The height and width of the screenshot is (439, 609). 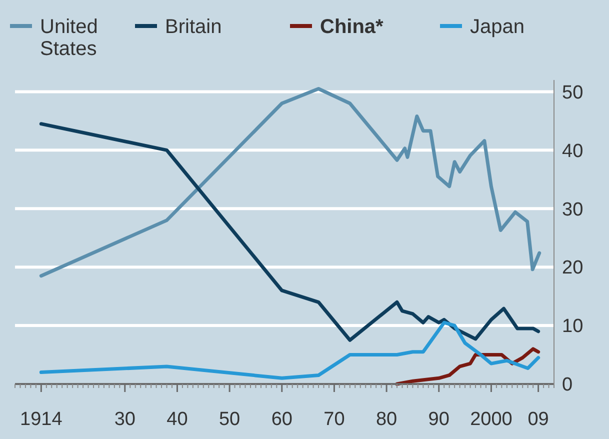 I want to click on y-tick-label: 0, so click(x=567, y=385).